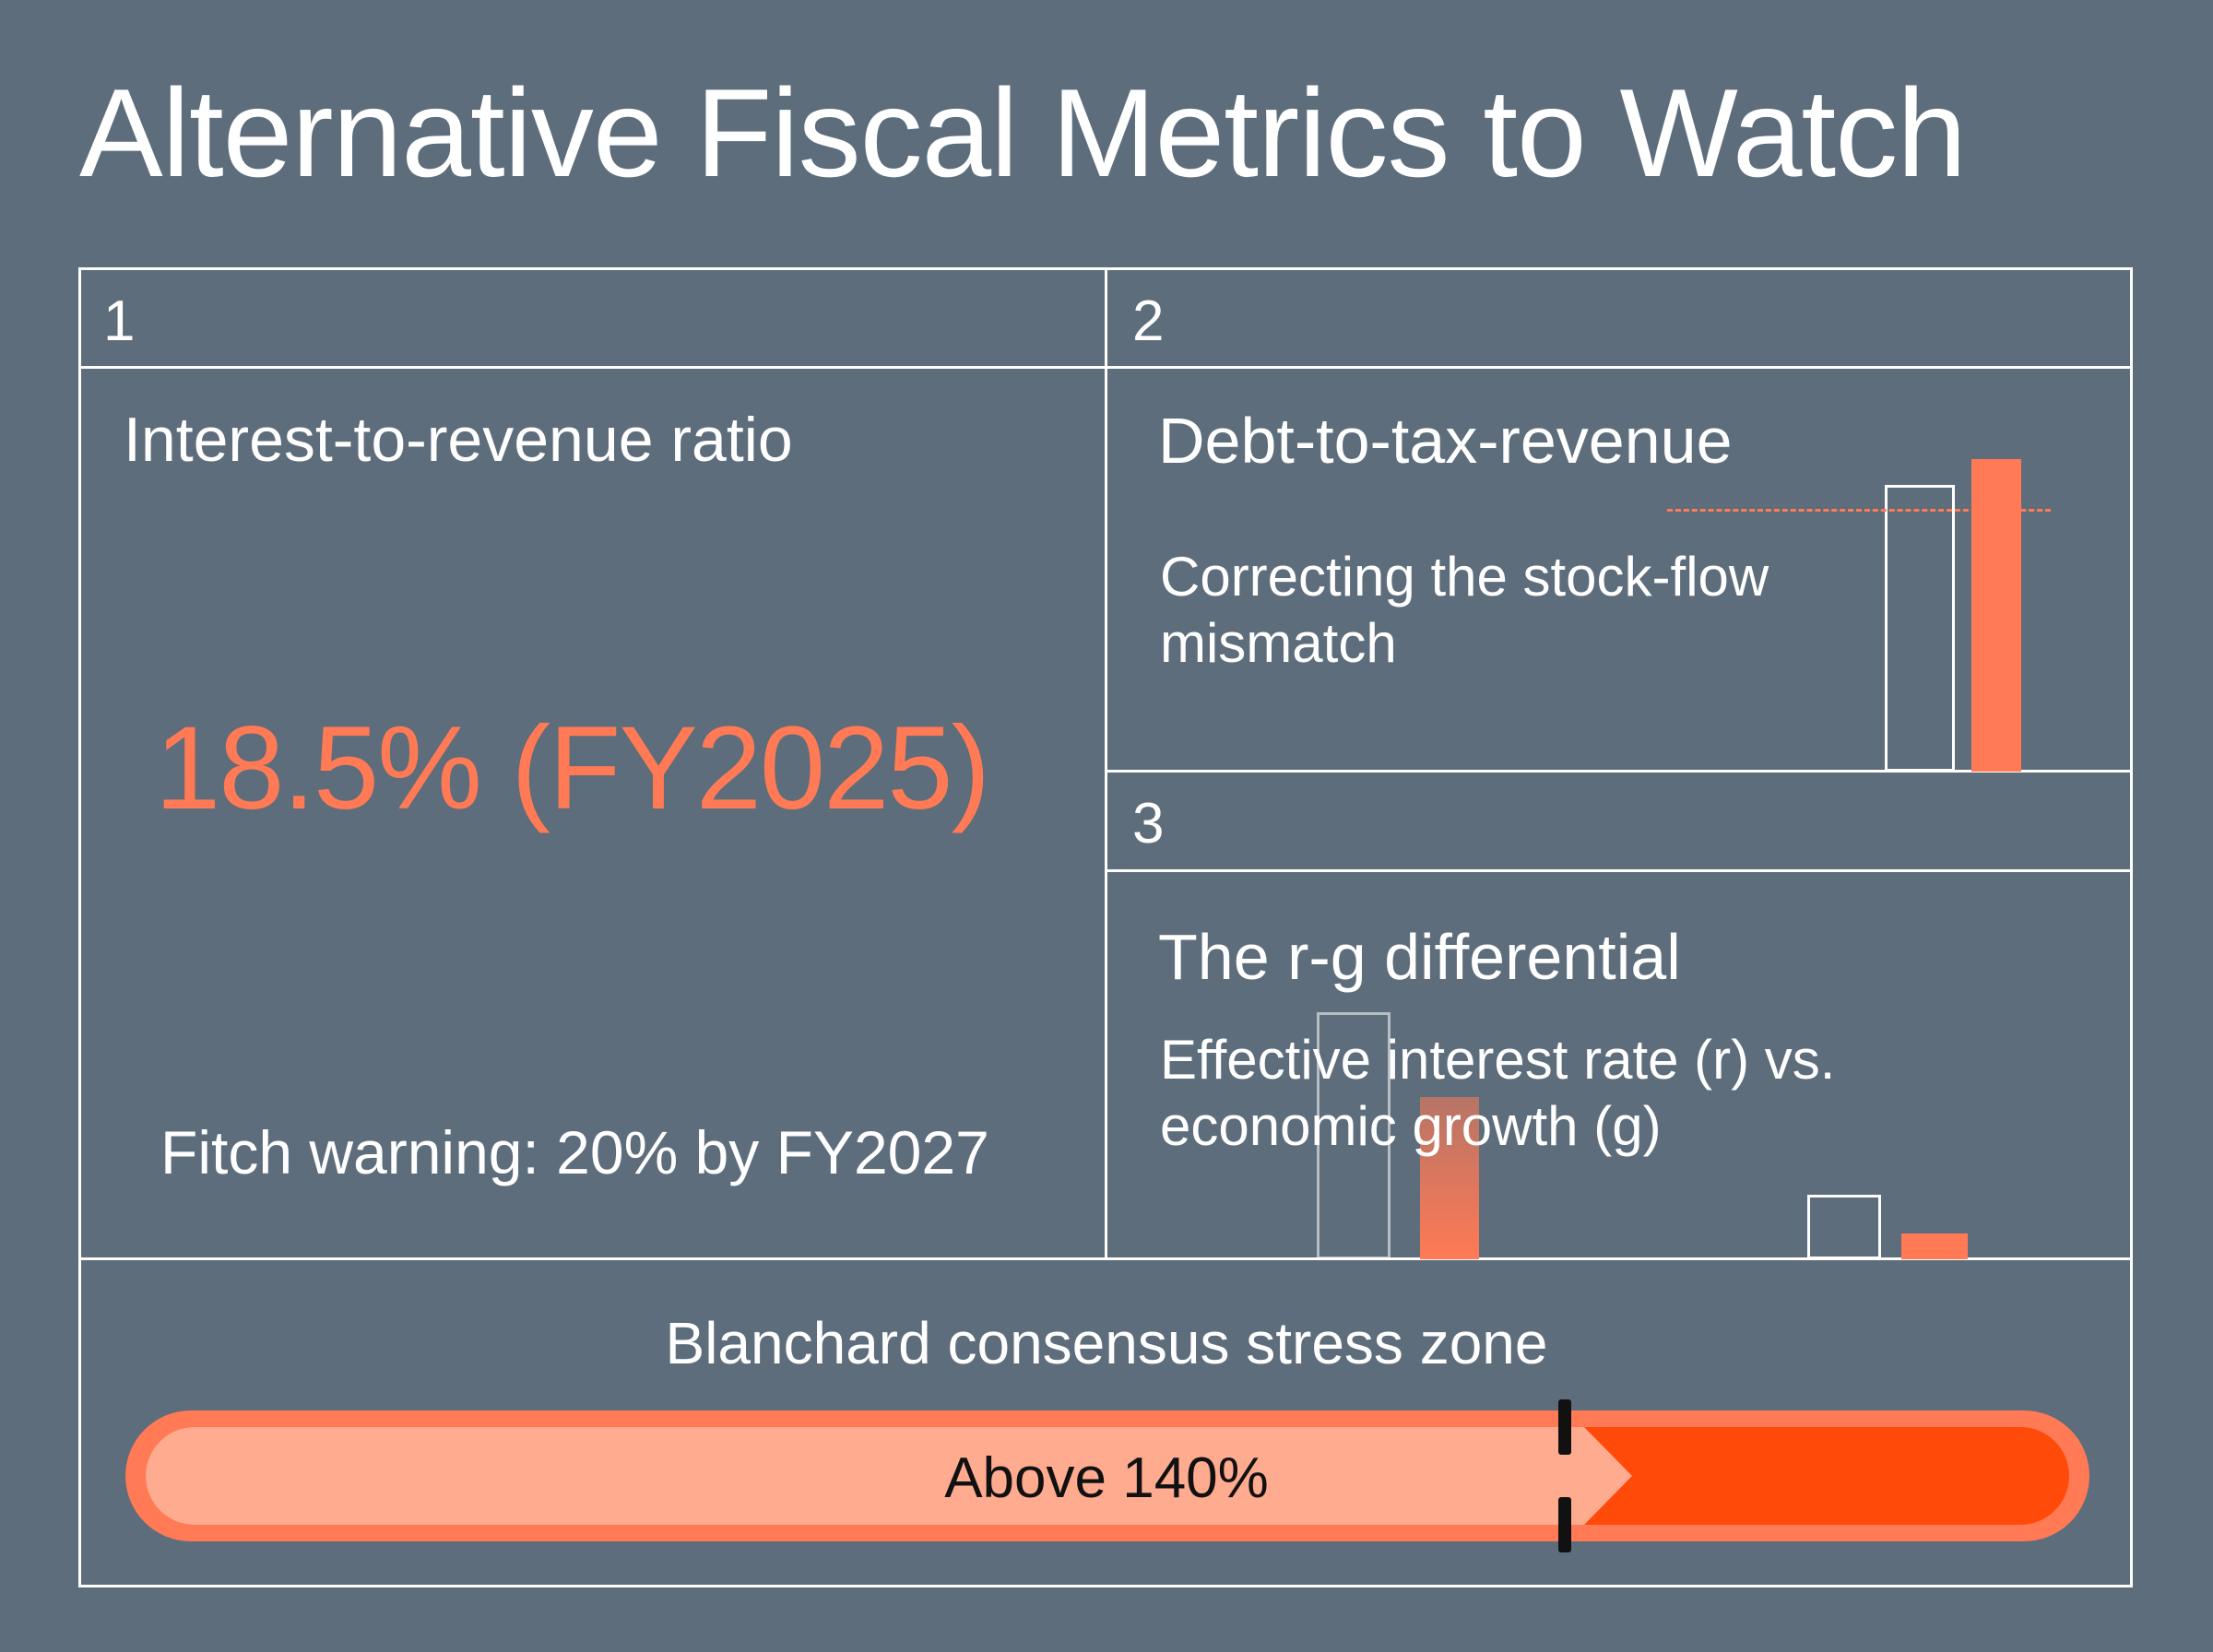 This screenshot has height=1652, width=2213. What do you see at coordinates (592, 367) in the screenshot?
I see `grid-divider-panel1-header` at bounding box center [592, 367].